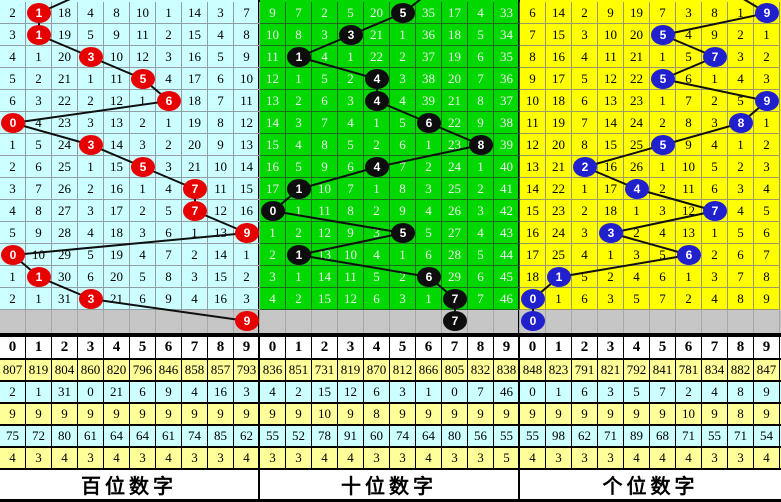 The width and height of the screenshot is (781, 502). What do you see at coordinates (390, 79) in the screenshot?
I see `trend-row: 12152433820736` at bounding box center [390, 79].